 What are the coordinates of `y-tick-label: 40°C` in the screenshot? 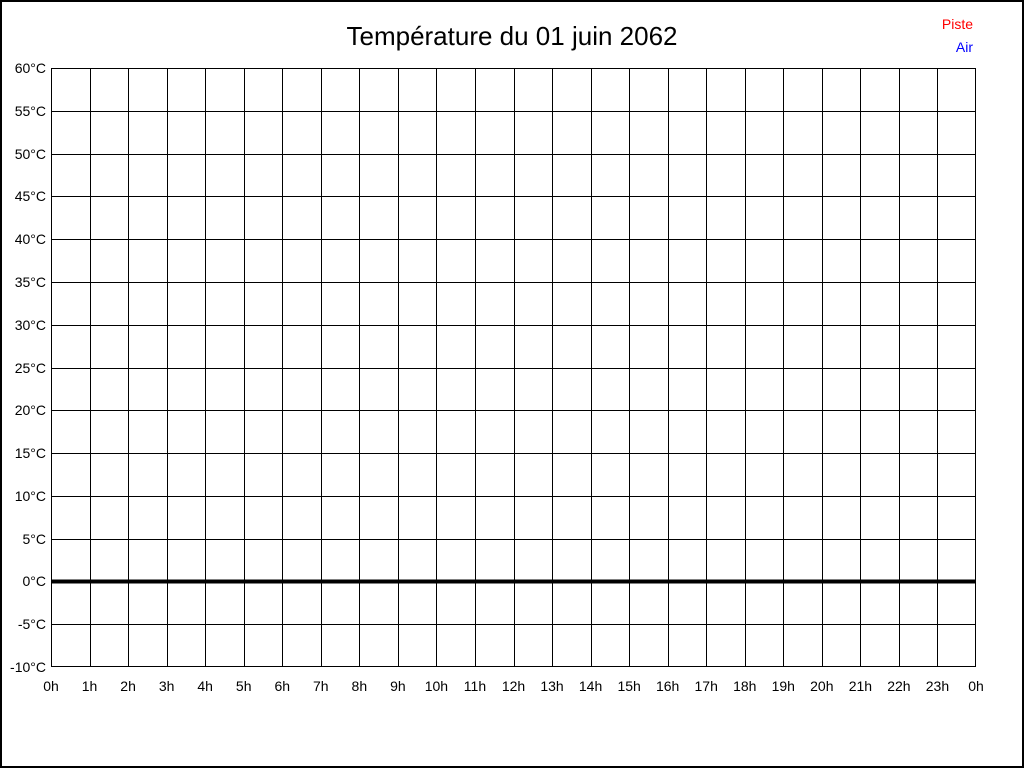 It's located at (30, 239).